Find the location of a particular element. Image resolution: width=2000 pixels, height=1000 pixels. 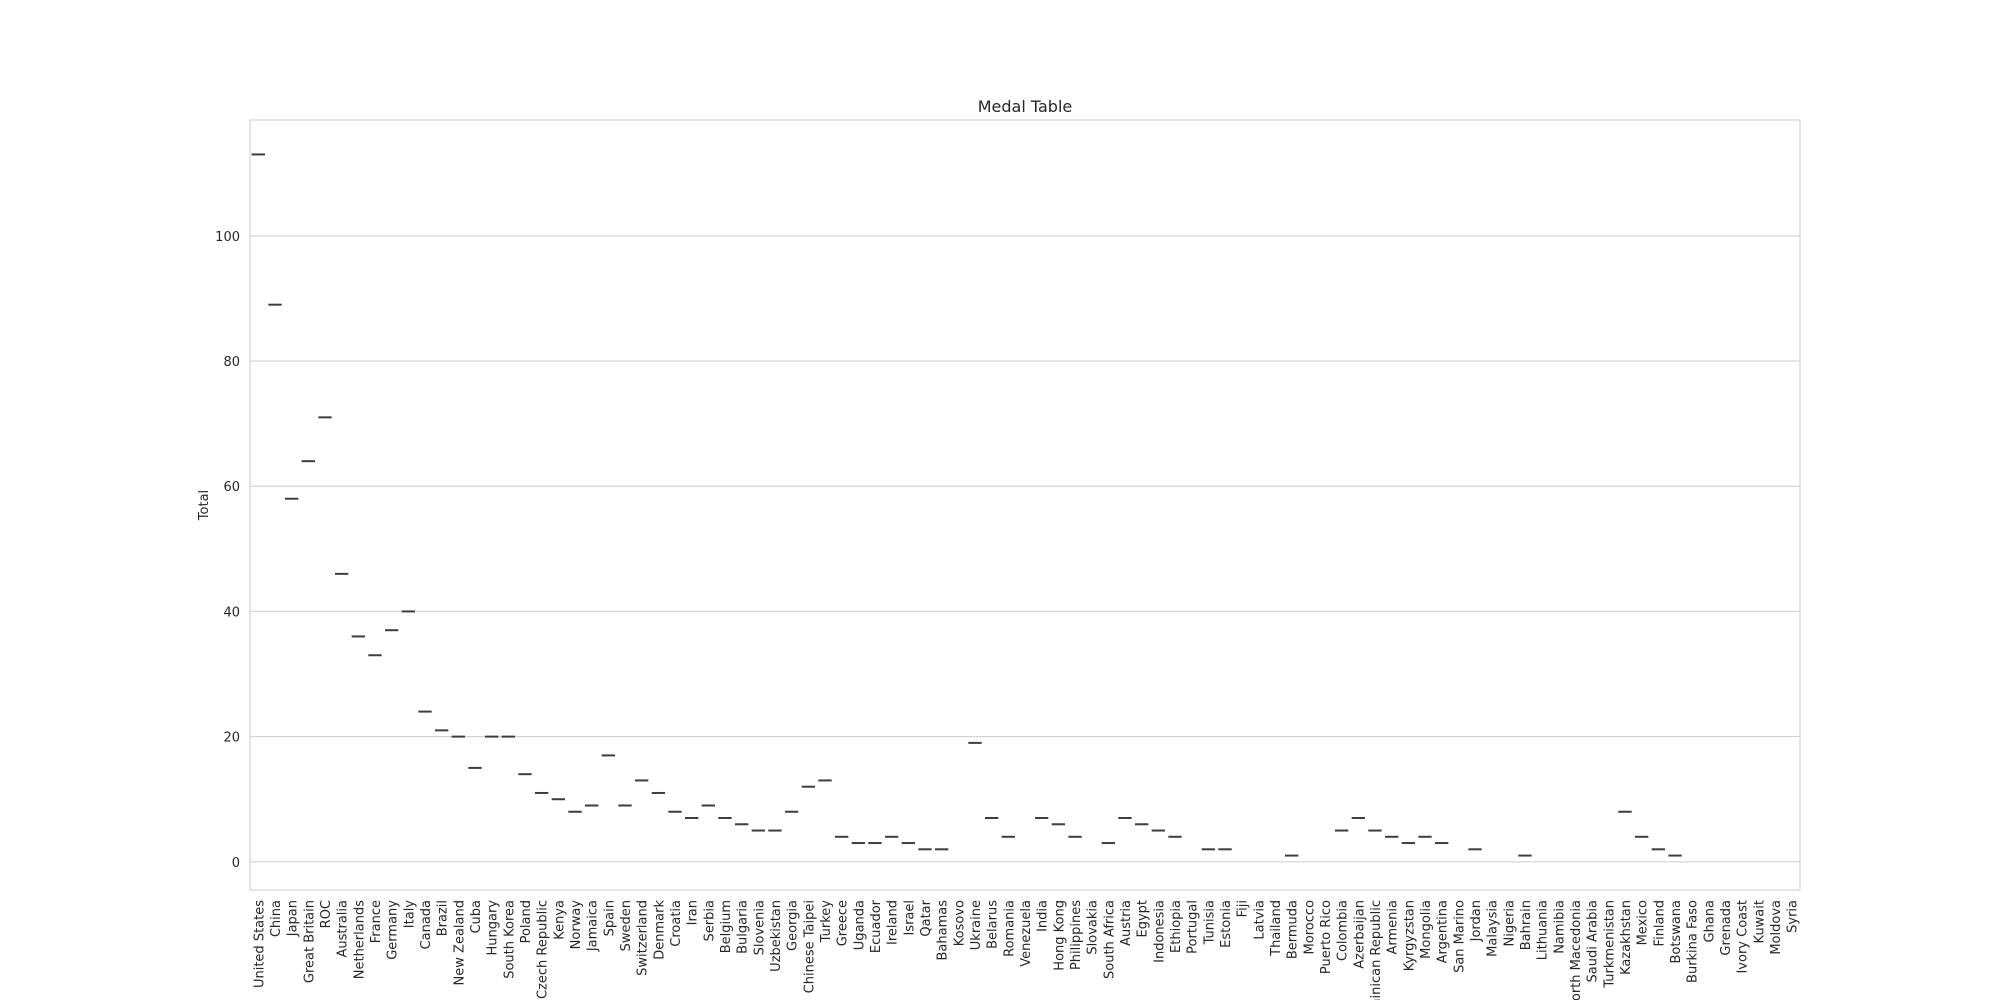

x-tick-label: Qatar is located at coordinates (926, 917).